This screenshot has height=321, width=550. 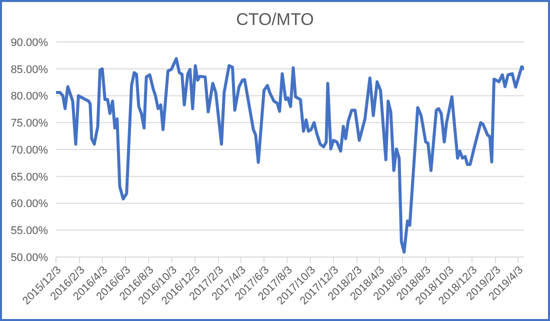 What do you see at coordinates (29, 204) in the screenshot?
I see `y-tick-label: 60.00%` at bounding box center [29, 204].